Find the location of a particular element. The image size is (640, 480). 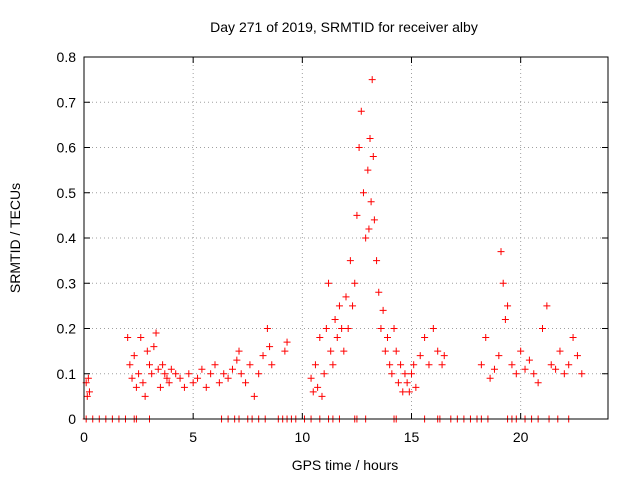

y-tick-label: 0.7 is located at coordinates (67, 102).